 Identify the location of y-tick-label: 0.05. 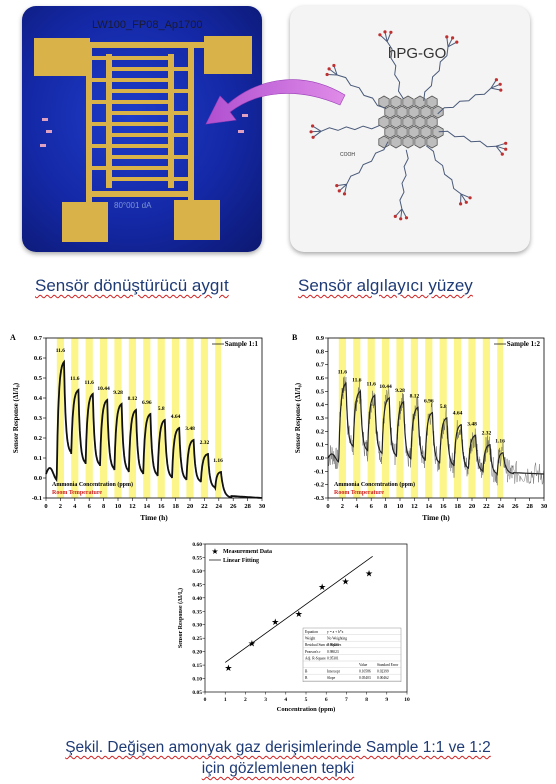
(197, 693).